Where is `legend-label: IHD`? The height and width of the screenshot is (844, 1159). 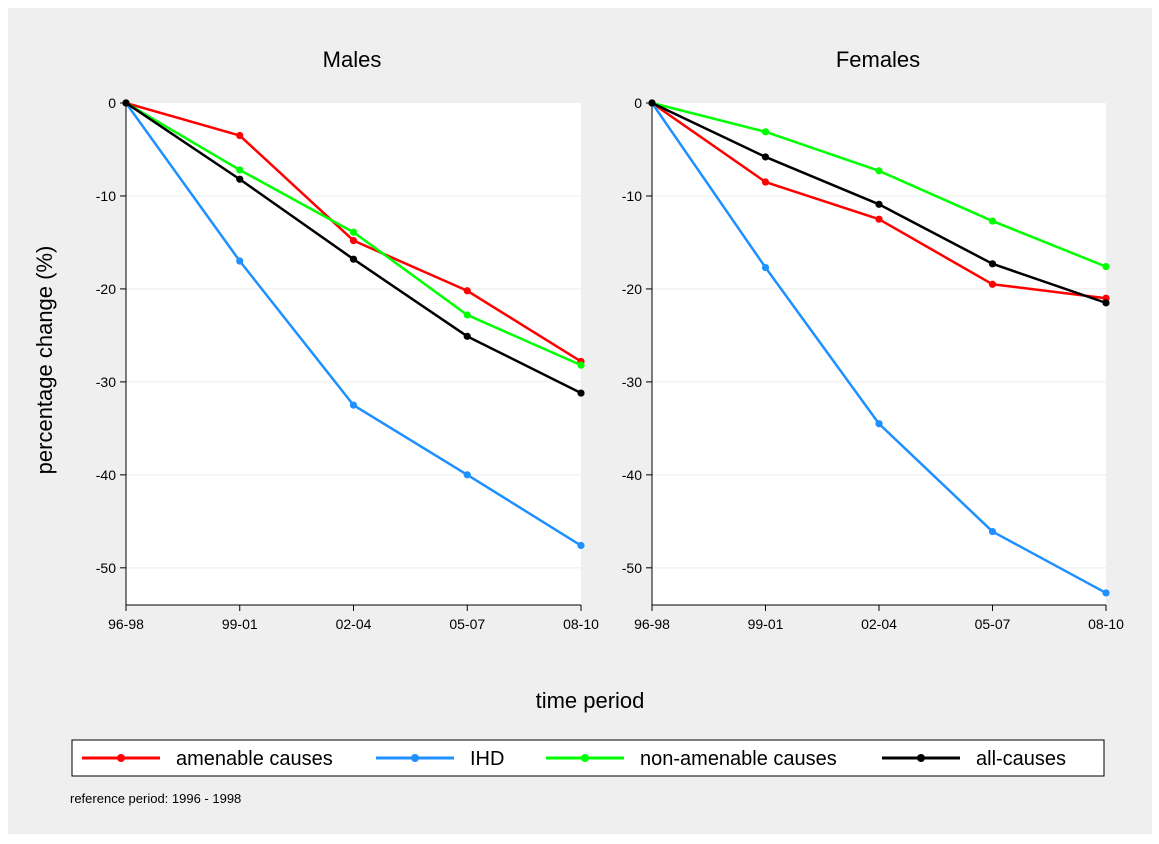 legend-label: IHD is located at coordinates (487, 759).